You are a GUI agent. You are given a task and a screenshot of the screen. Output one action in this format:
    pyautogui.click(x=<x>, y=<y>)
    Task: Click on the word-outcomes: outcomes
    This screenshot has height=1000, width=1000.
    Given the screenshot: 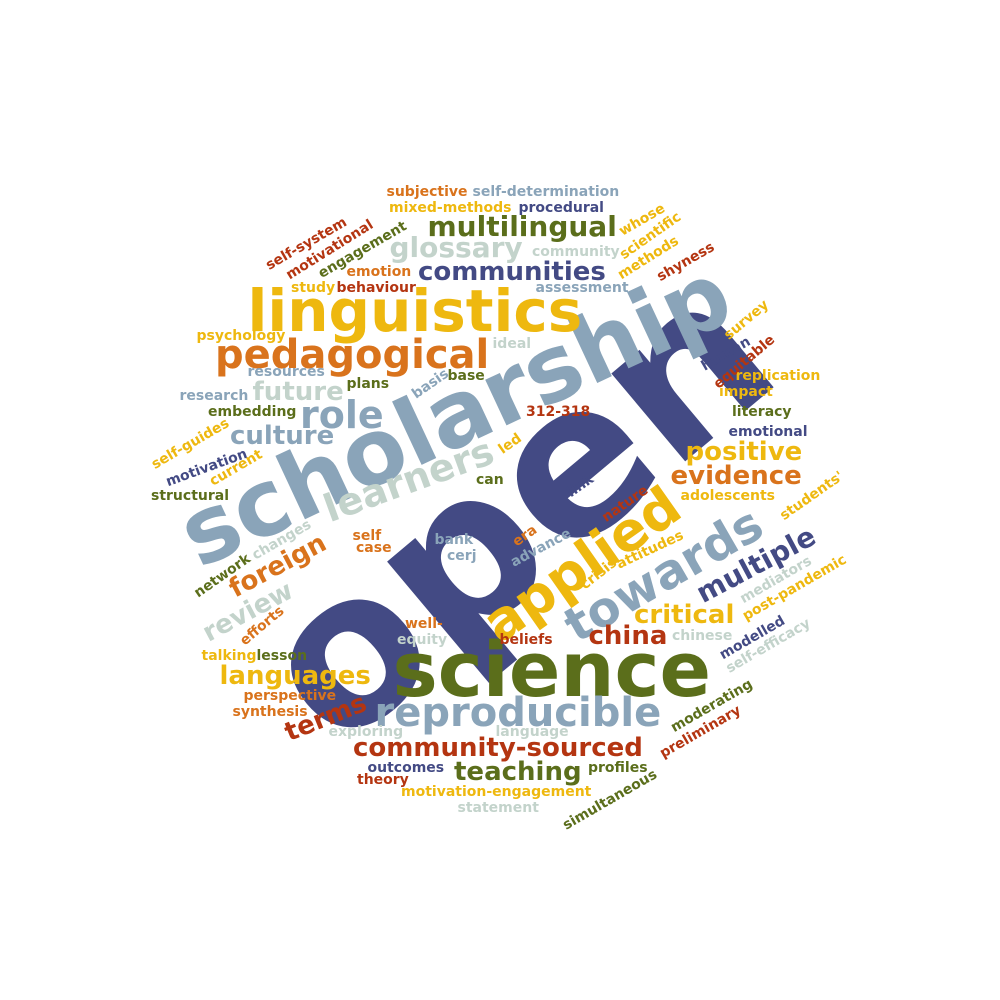 What is the action you would take?
    pyautogui.click(x=406, y=768)
    